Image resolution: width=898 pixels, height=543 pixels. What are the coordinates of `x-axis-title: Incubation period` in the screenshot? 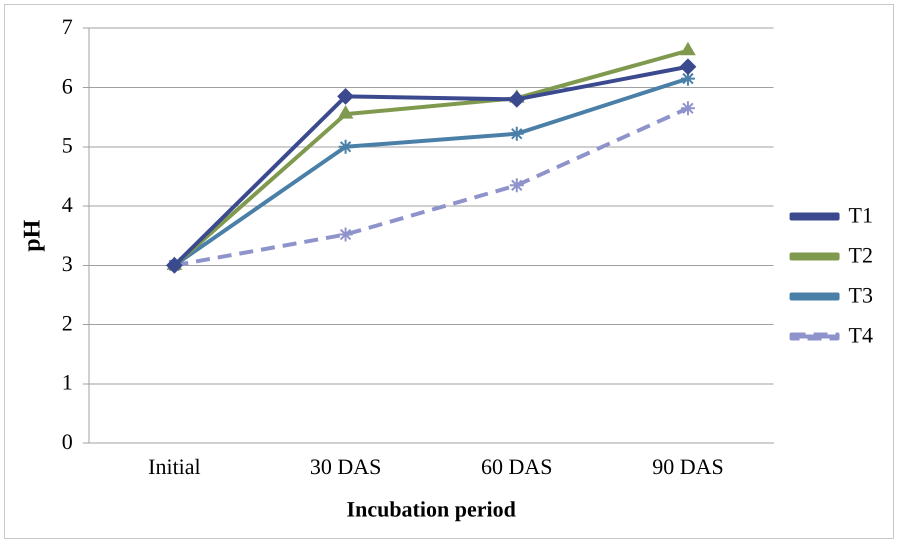 It's located at (431, 509).